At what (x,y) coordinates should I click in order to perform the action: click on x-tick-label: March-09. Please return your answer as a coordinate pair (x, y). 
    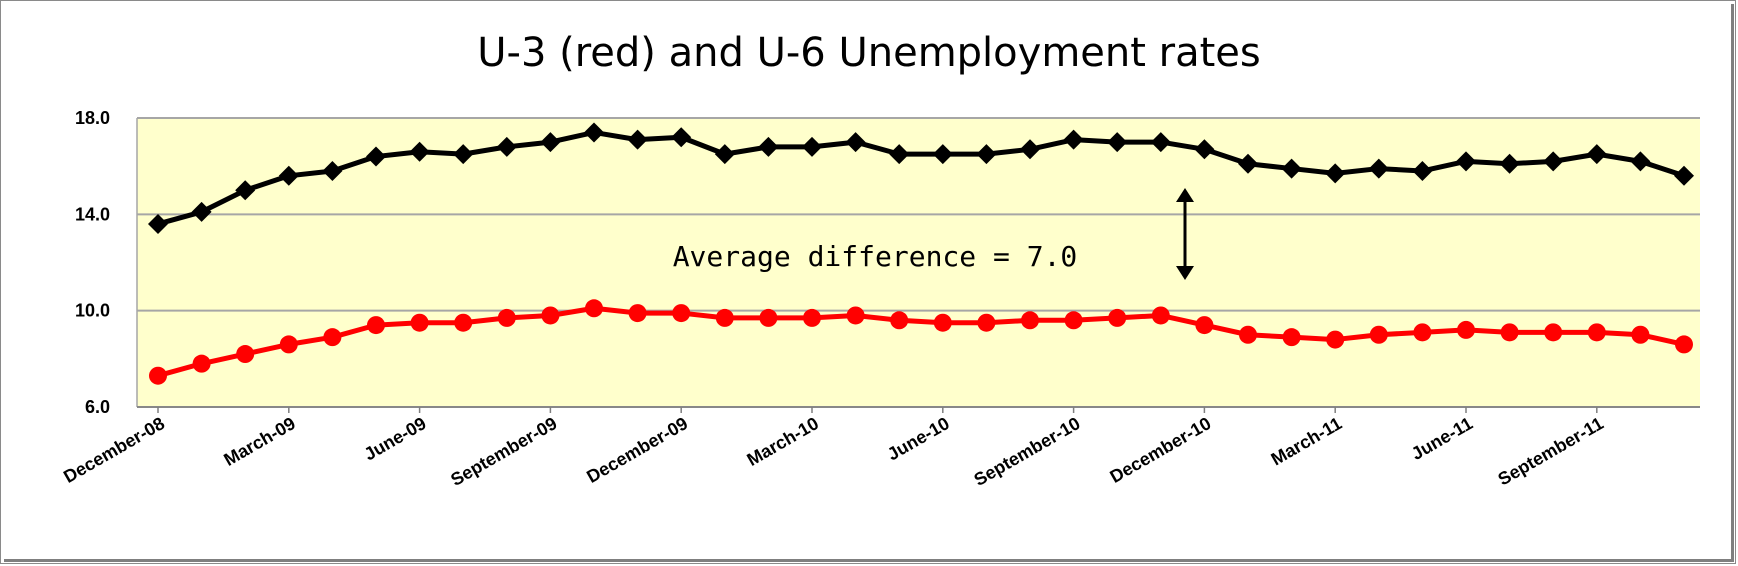
    Looking at the image, I should click on (259, 441).